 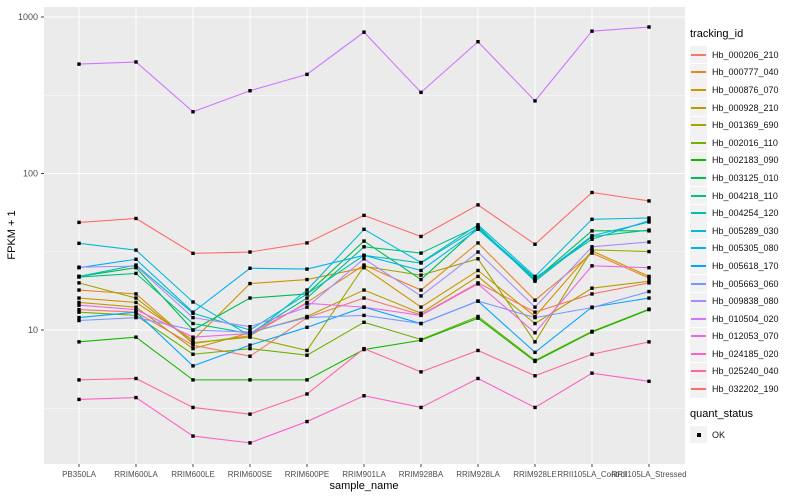 What do you see at coordinates (721, 413) in the screenshot?
I see `legend-title-quant-status: quant_status` at bounding box center [721, 413].